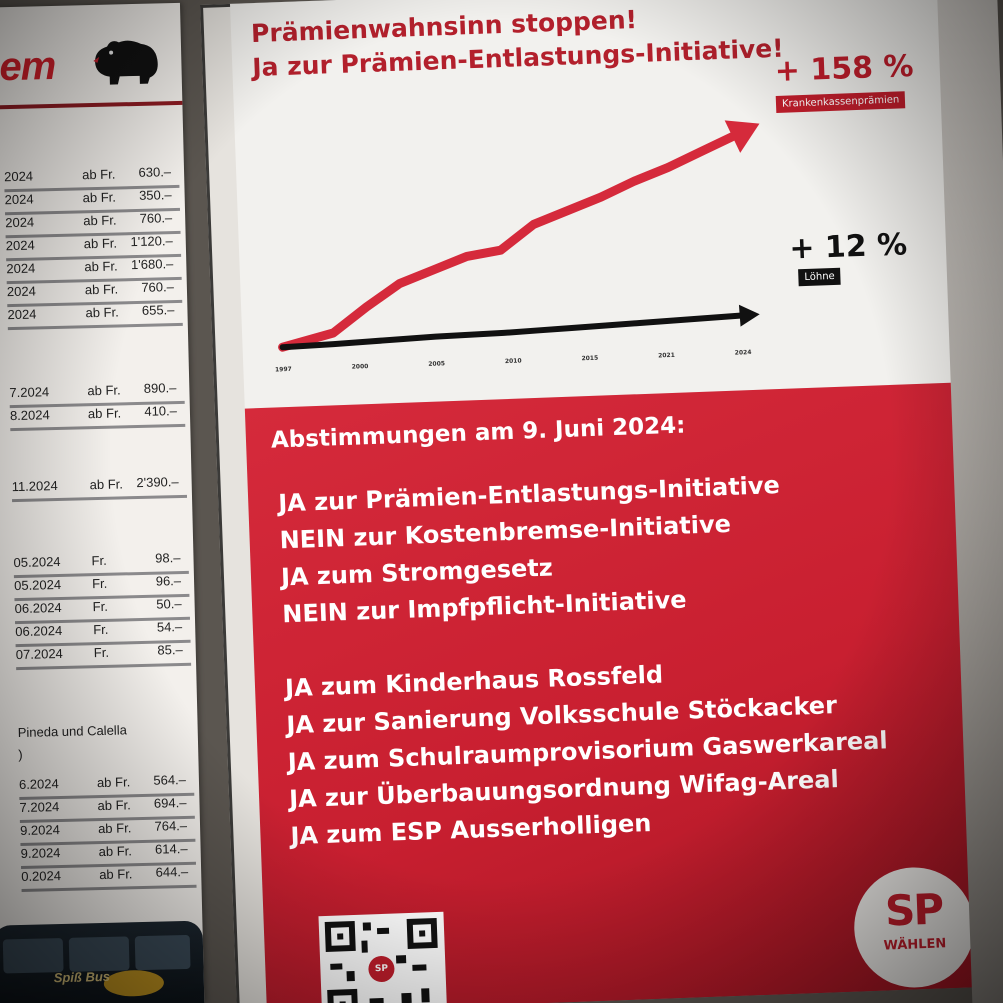 The width and height of the screenshot is (1003, 1003). What do you see at coordinates (743, 353) in the screenshot?
I see `x-tick-label: 2024` at bounding box center [743, 353].